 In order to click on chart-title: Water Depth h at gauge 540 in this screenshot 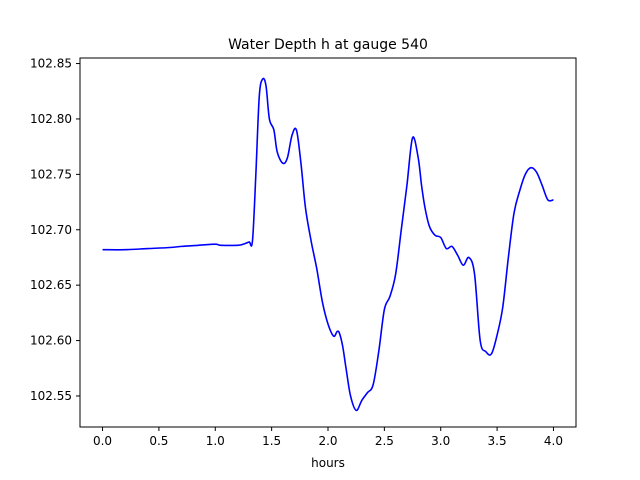, I will do `click(328, 45)`.